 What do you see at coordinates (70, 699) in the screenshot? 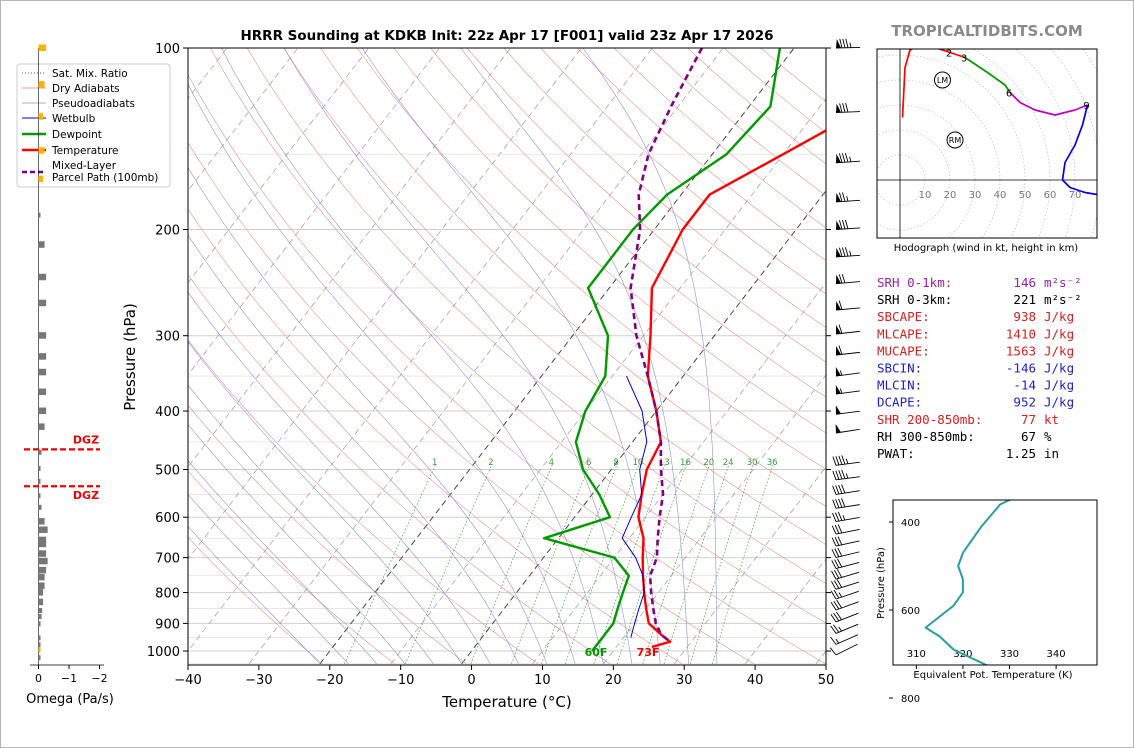
I see `omega-axis-label: Omega (Pa/s)` at bounding box center [70, 699].